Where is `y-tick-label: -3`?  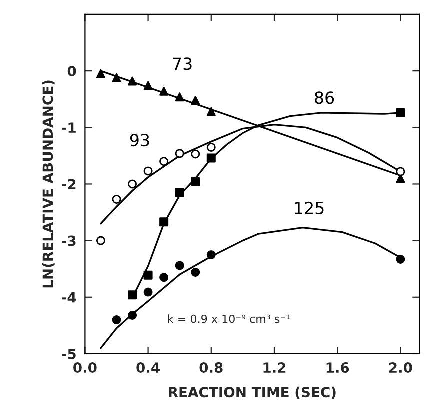
y-tick-label: -3 is located at coordinates (69, 241).